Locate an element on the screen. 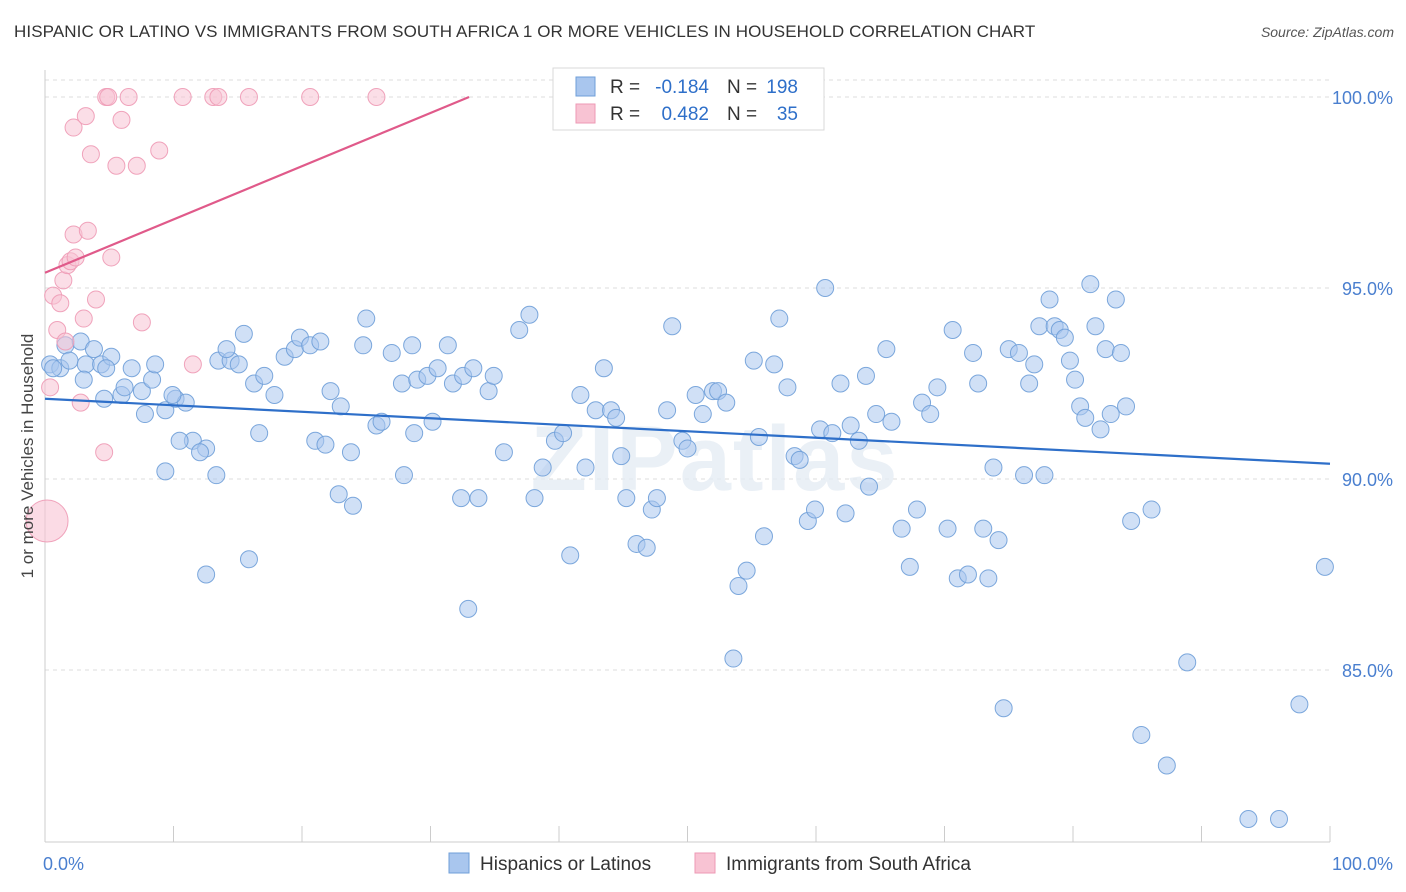  stats-r-label-1: R = is located at coordinates (625, 114).